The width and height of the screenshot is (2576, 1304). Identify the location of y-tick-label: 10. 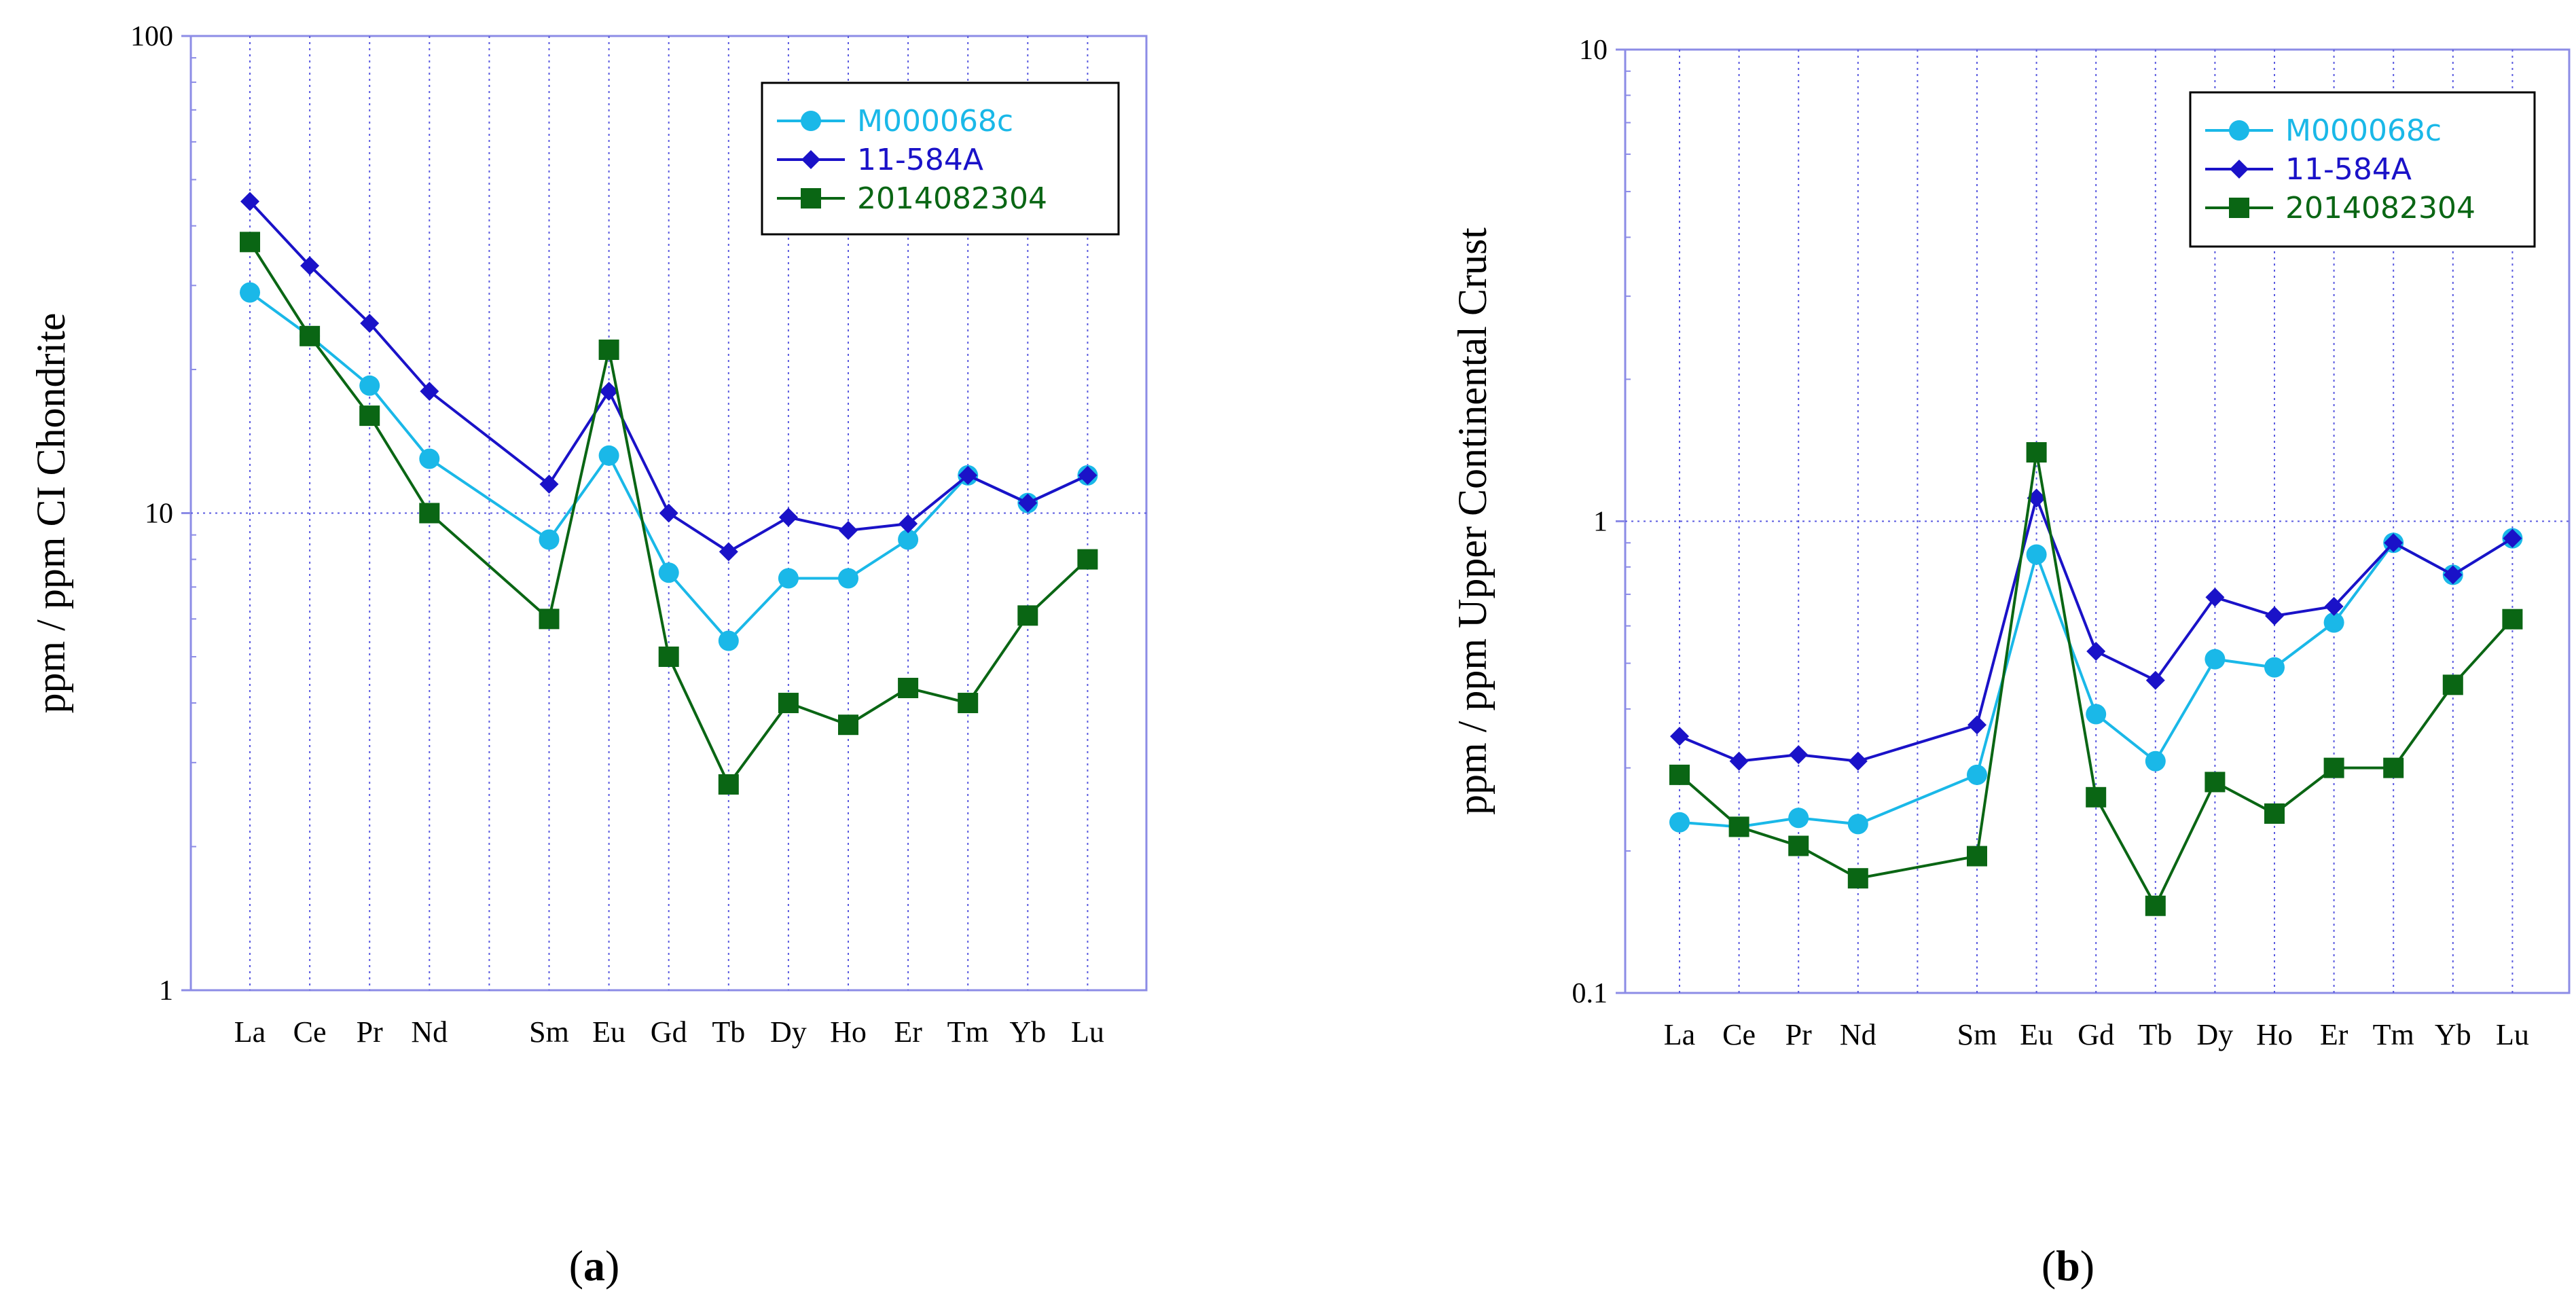
(159, 514).